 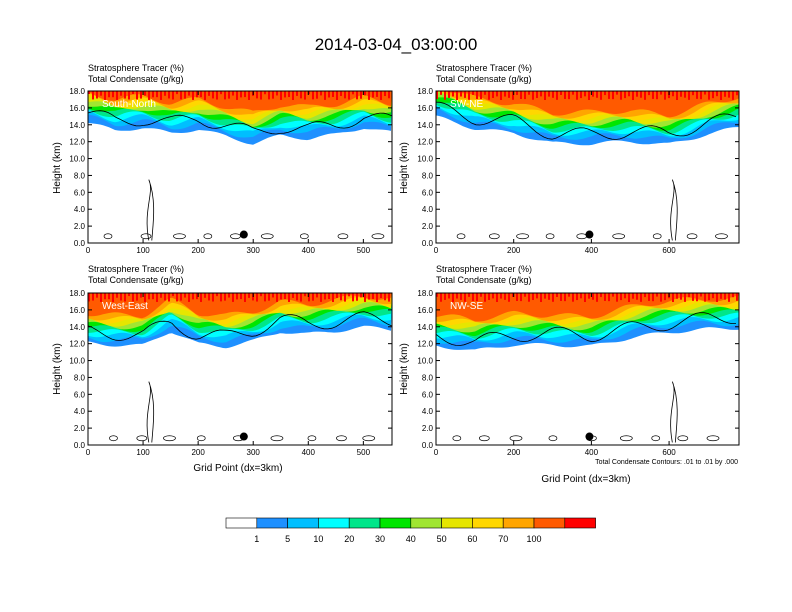 I want to click on y-tick-label: 10.0, so click(x=77, y=159).